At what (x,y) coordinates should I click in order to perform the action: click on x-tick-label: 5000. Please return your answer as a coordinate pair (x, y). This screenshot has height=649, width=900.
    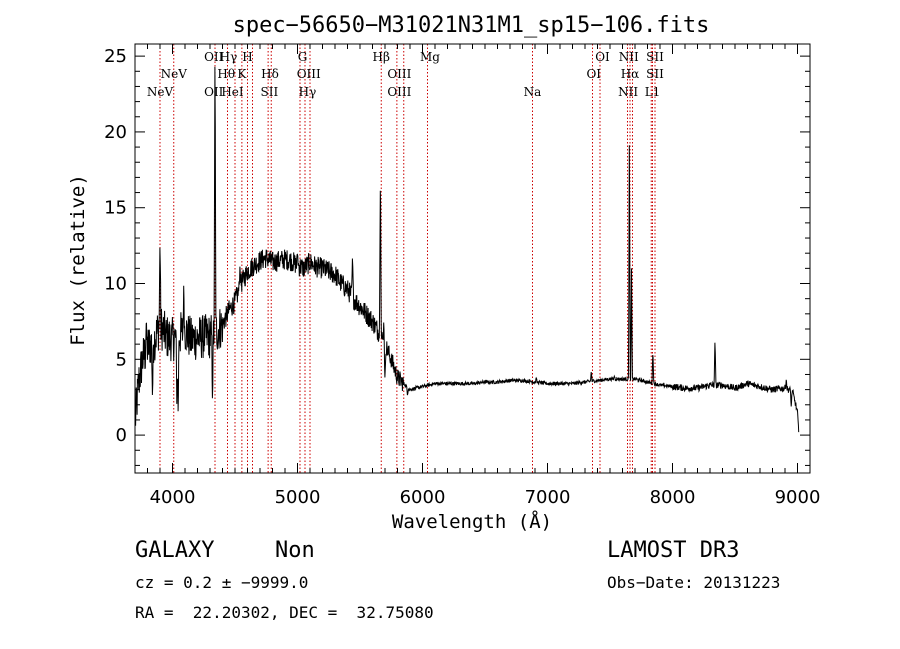
    Looking at the image, I should click on (298, 497).